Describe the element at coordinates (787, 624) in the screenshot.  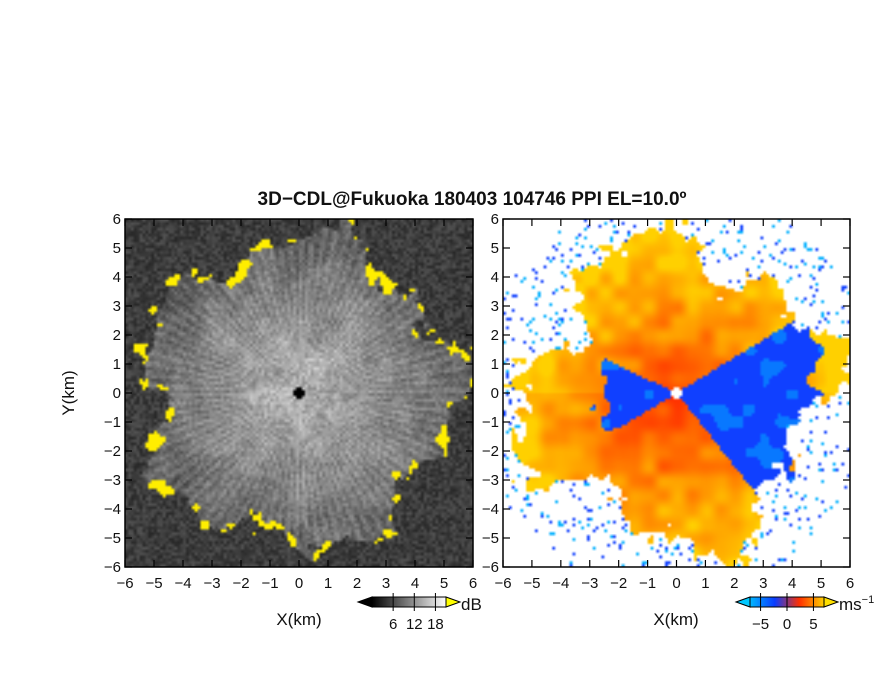
I see `right-colorbar-tick-label: 0` at that location.